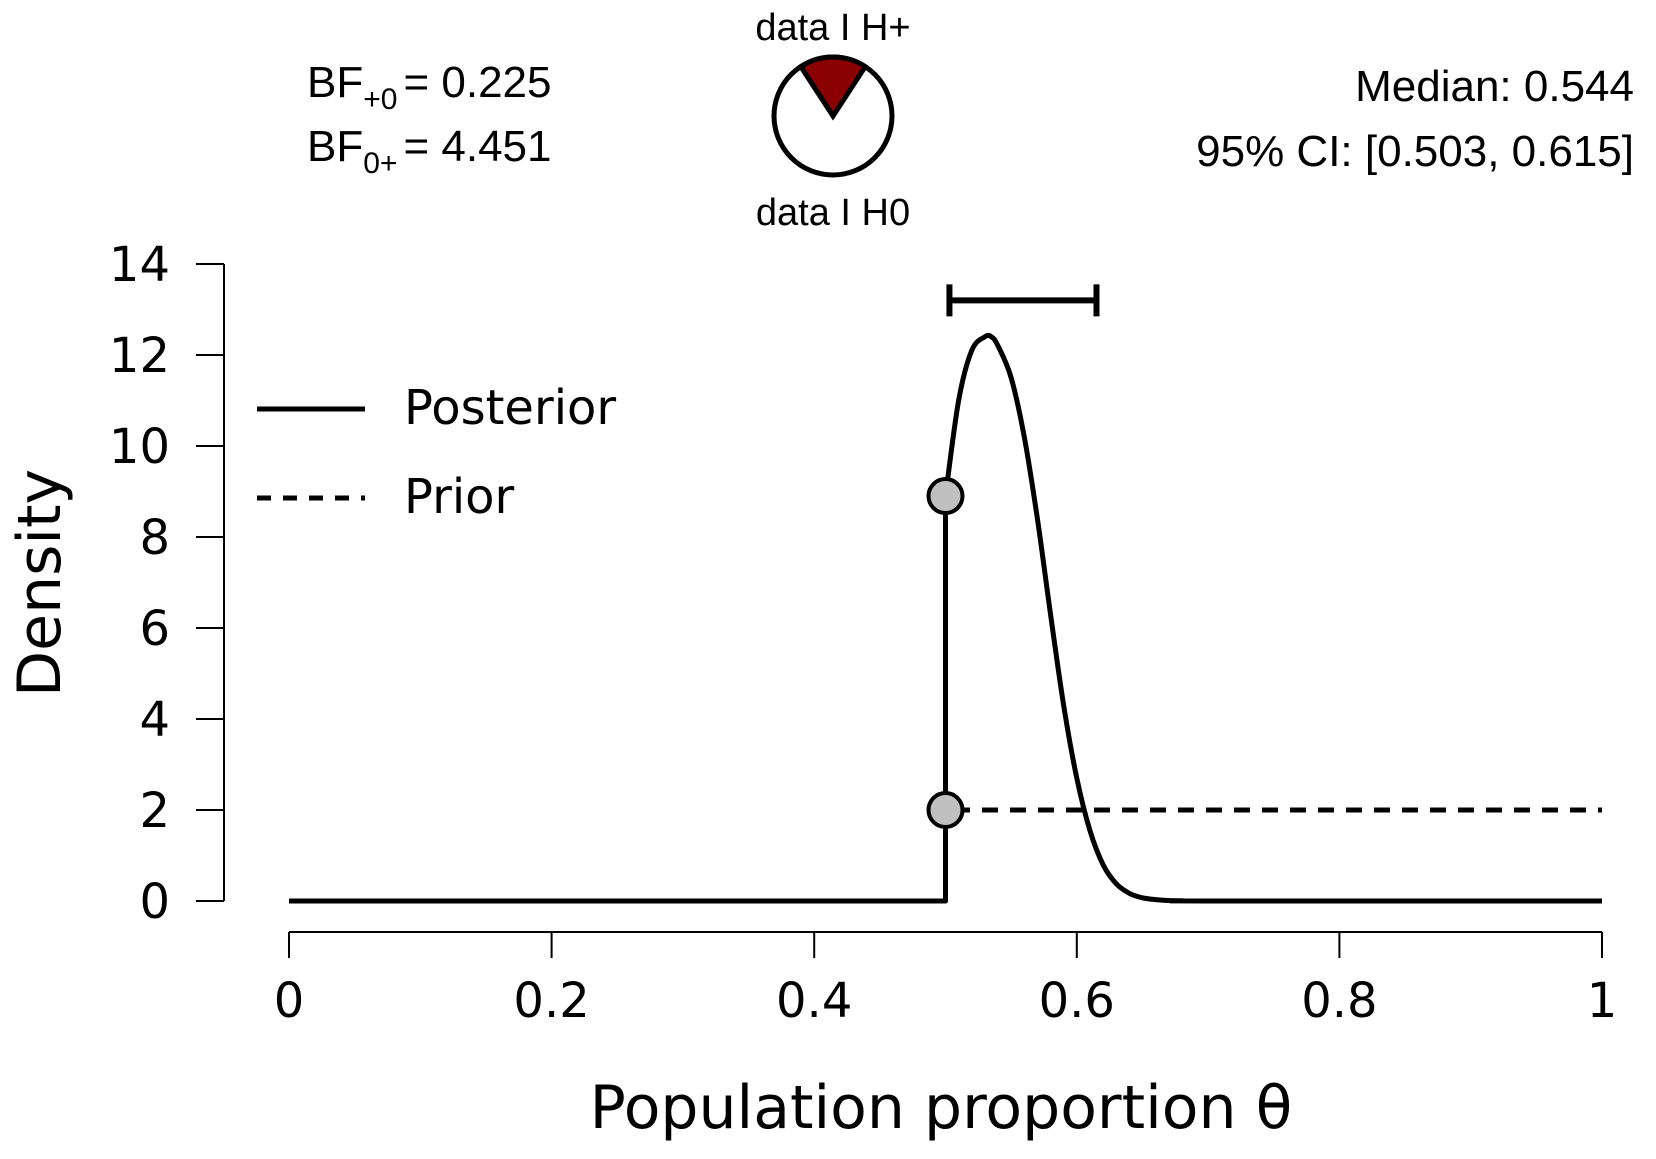 This screenshot has height=1159, width=1656. I want to click on pie-top-label: data I H+, so click(832, 28).